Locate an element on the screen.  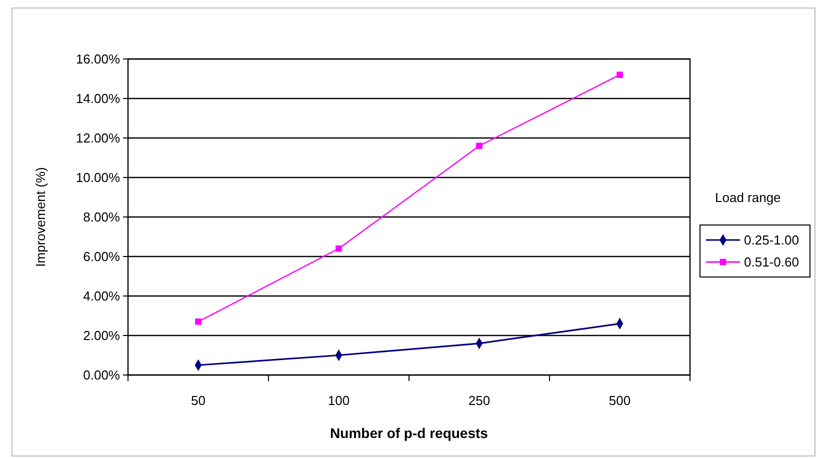
y-tick-label: 10.00% is located at coordinates (98, 178).